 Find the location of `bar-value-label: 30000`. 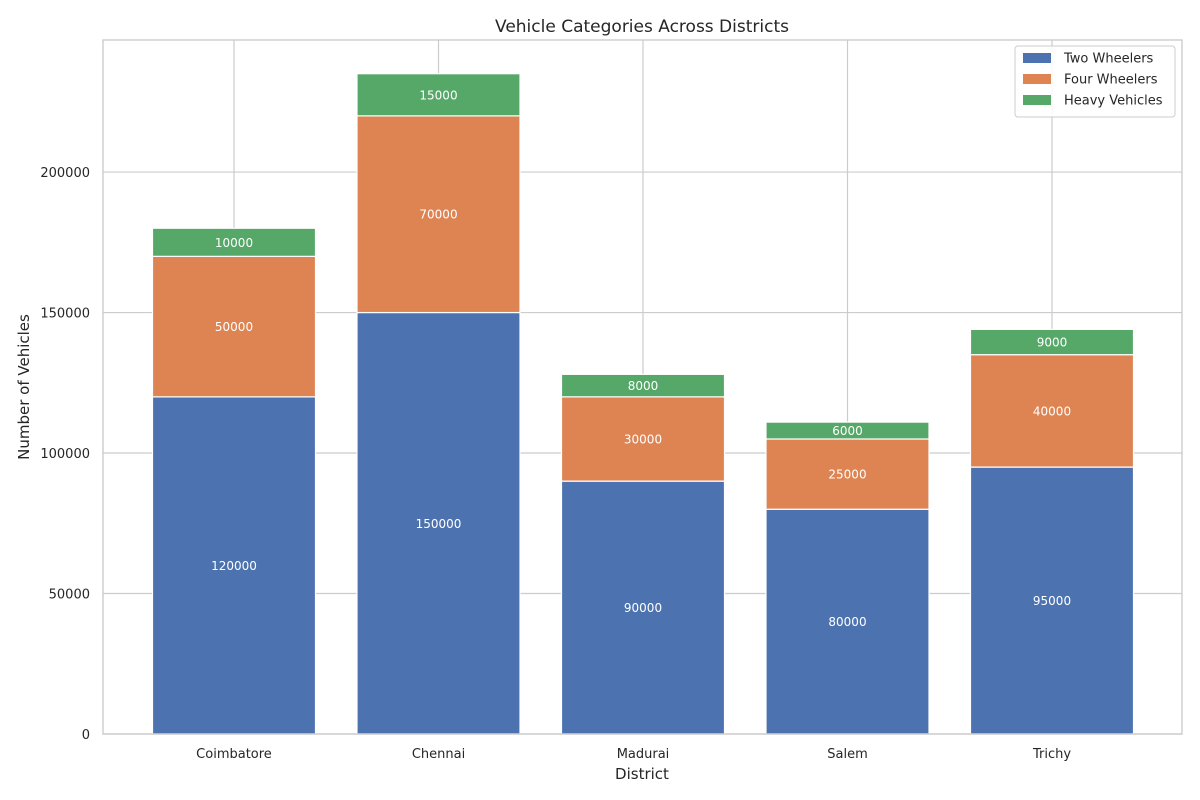

bar-value-label: 30000 is located at coordinates (643, 439).